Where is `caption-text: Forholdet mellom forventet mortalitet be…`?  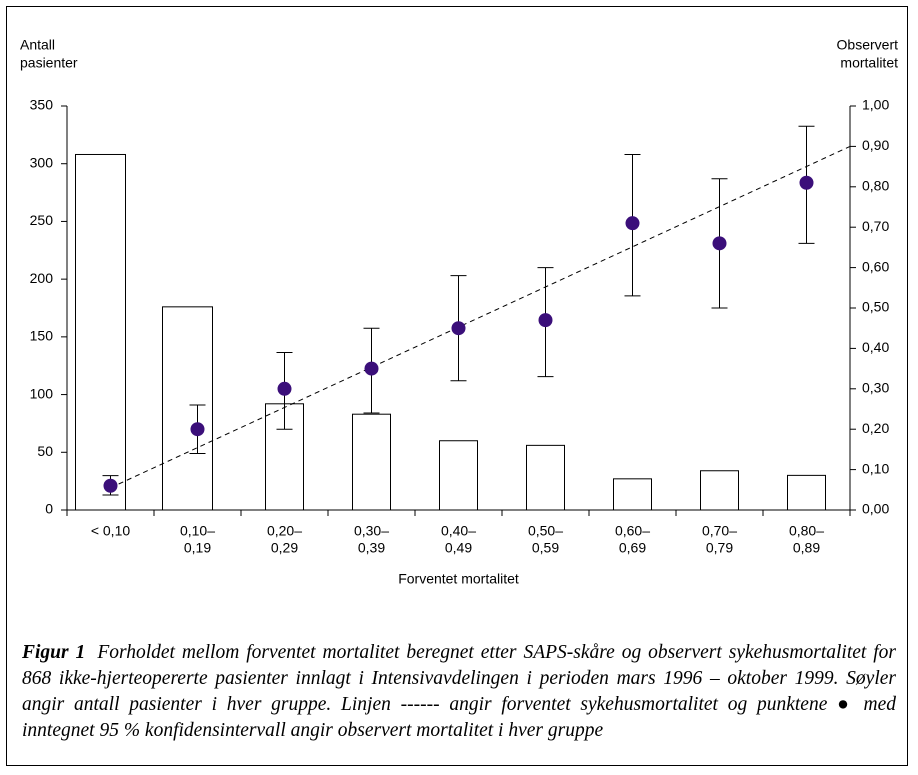 caption-text: Forholdet mellom forventet mortalitet be… is located at coordinates (459, 691).